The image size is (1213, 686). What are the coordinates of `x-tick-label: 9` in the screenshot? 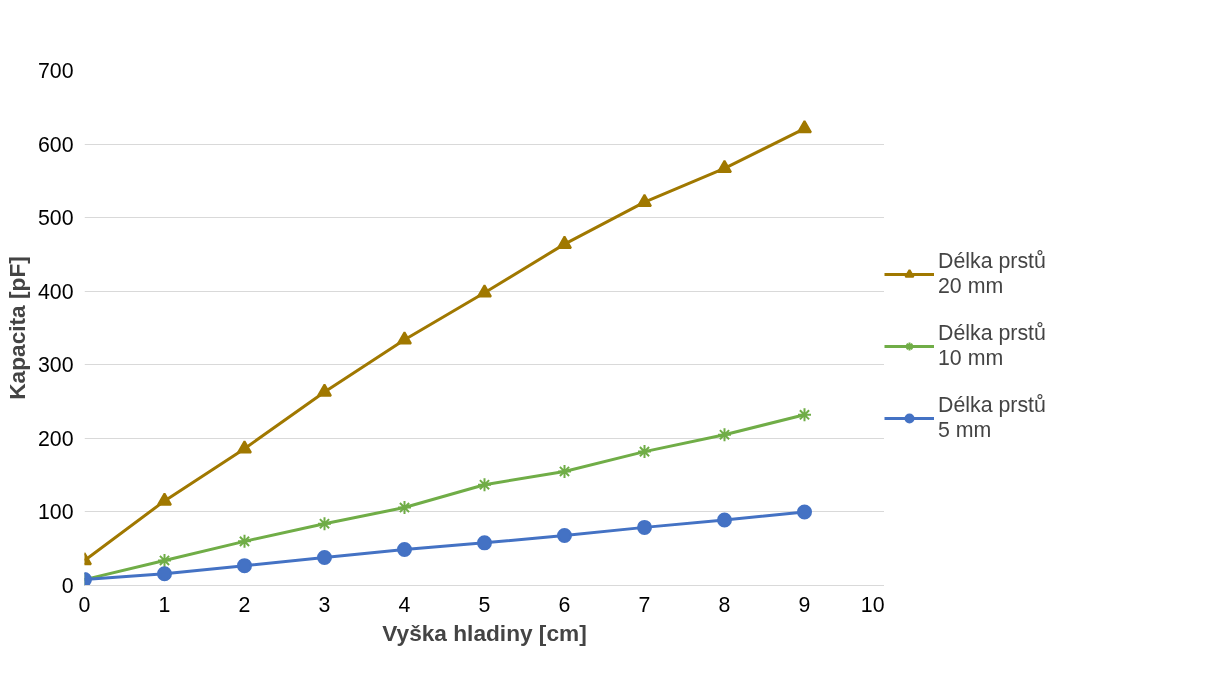 It's located at (804, 604).